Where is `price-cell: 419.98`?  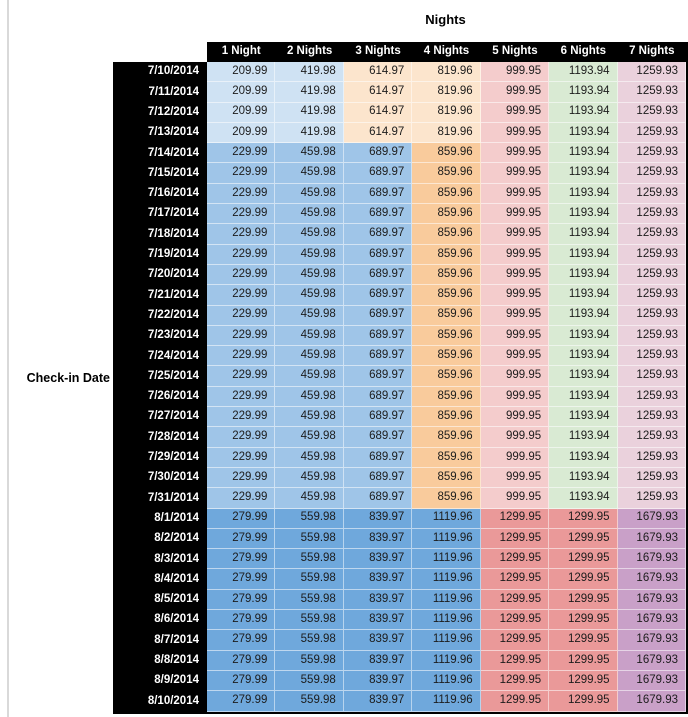
price-cell: 419.98 is located at coordinates (309, 112).